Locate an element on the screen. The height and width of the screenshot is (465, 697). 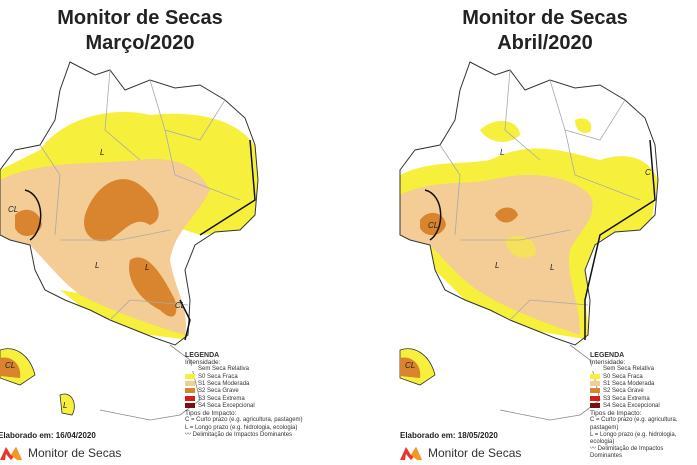
logo-march: Monitor de Secas is located at coordinates (60, 453).